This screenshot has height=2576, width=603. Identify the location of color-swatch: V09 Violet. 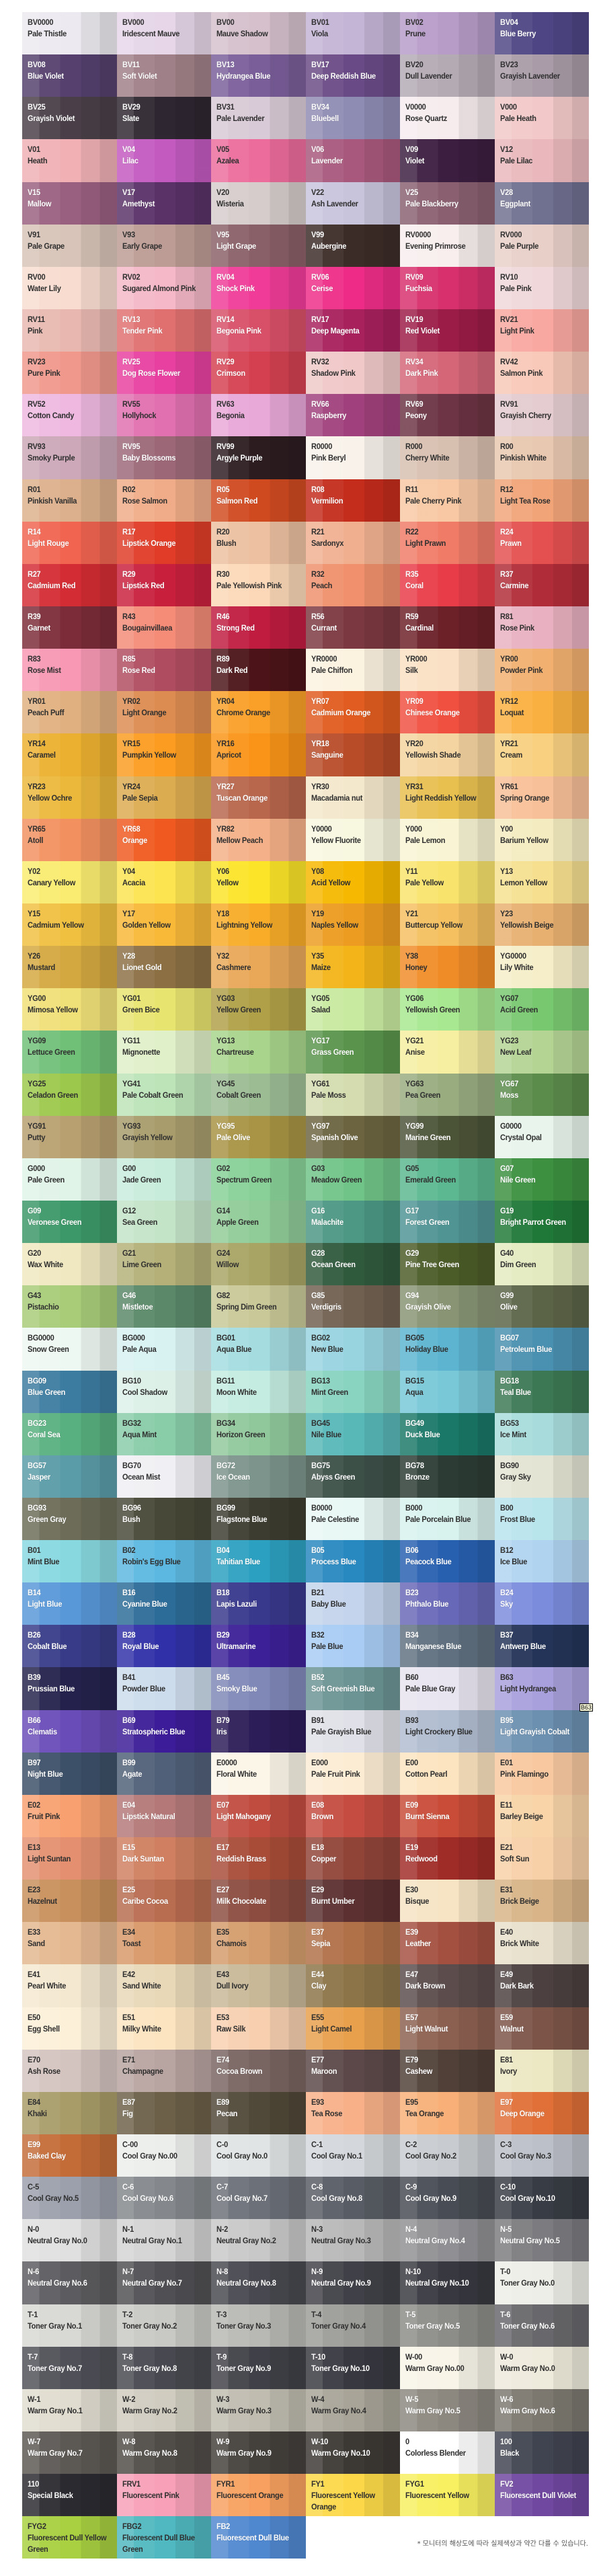
(448, 160).